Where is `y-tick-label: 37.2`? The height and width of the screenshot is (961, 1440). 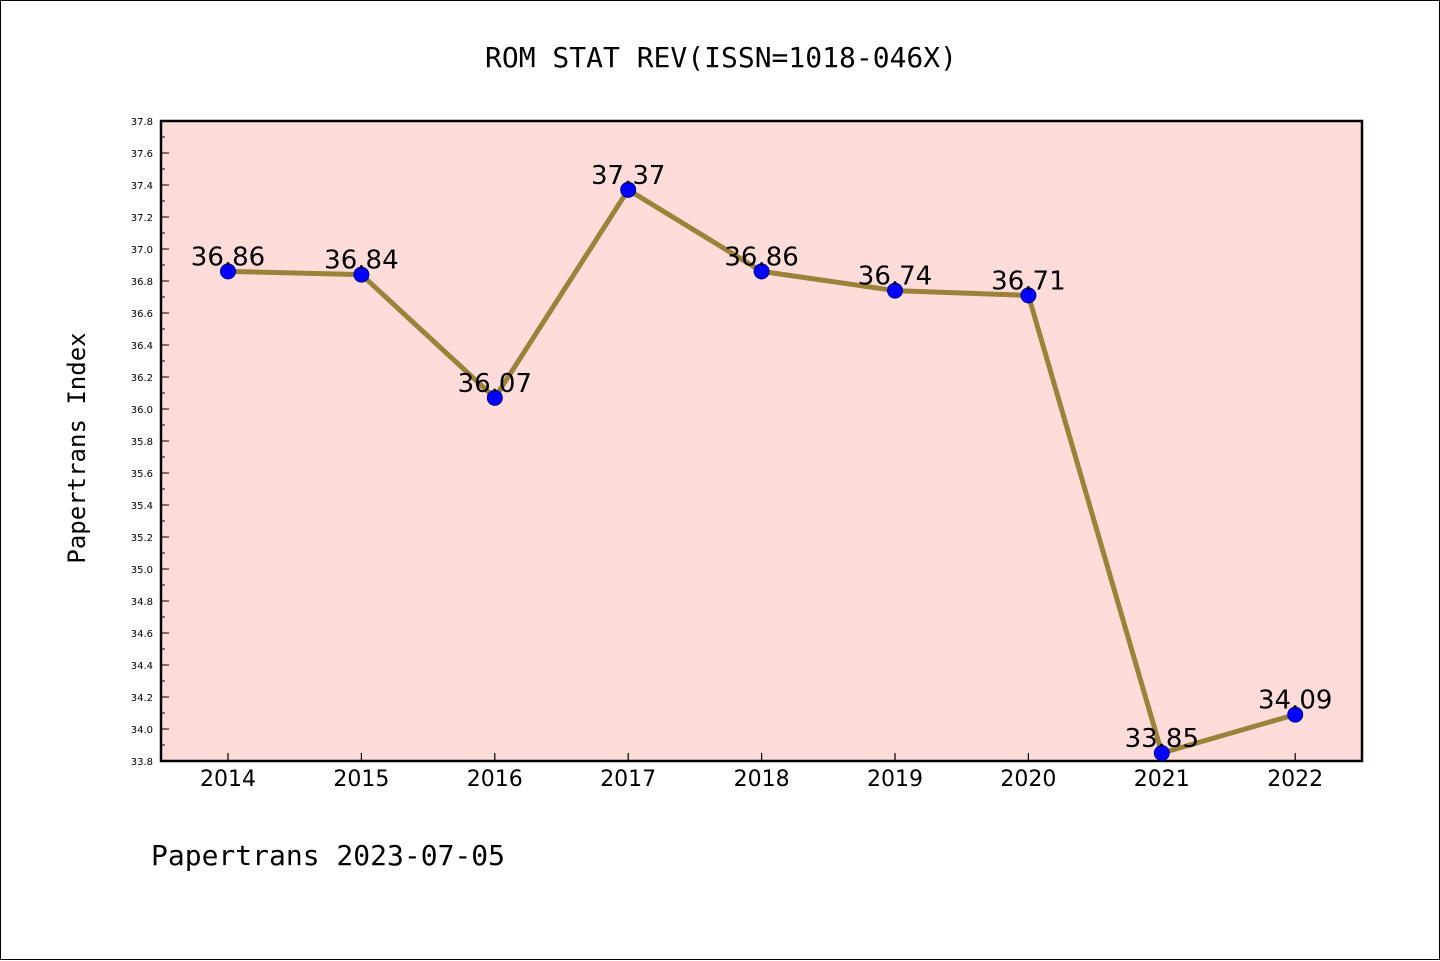
y-tick-label: 37.2 is located at coordinates (142, 218).